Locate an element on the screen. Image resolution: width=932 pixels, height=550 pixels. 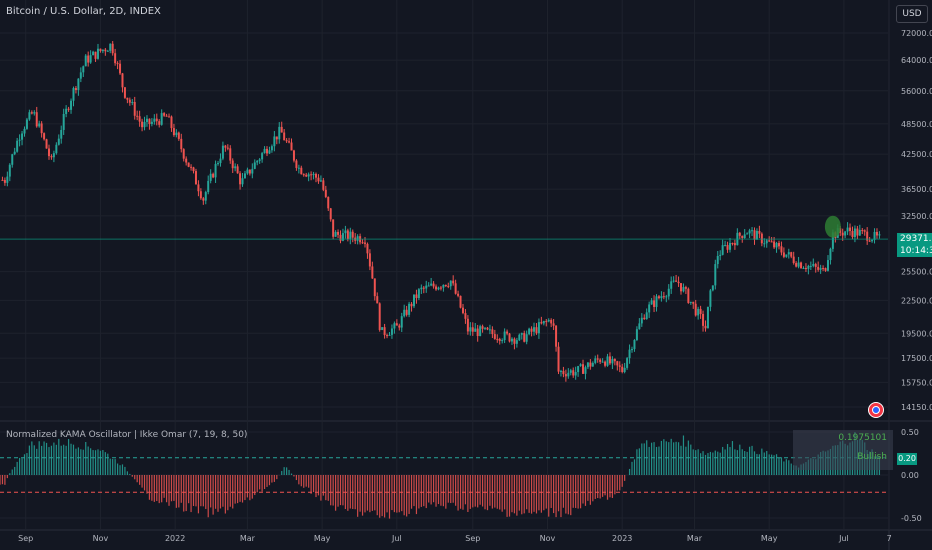
indicator-info-box: 0.1975101 Bullish is located at coordinates (843, 450).